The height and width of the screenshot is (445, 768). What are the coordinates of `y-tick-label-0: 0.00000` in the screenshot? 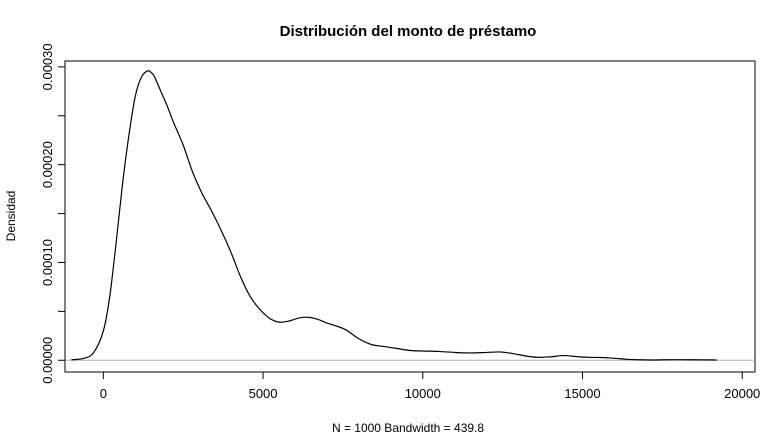 It's located at (47, 360).